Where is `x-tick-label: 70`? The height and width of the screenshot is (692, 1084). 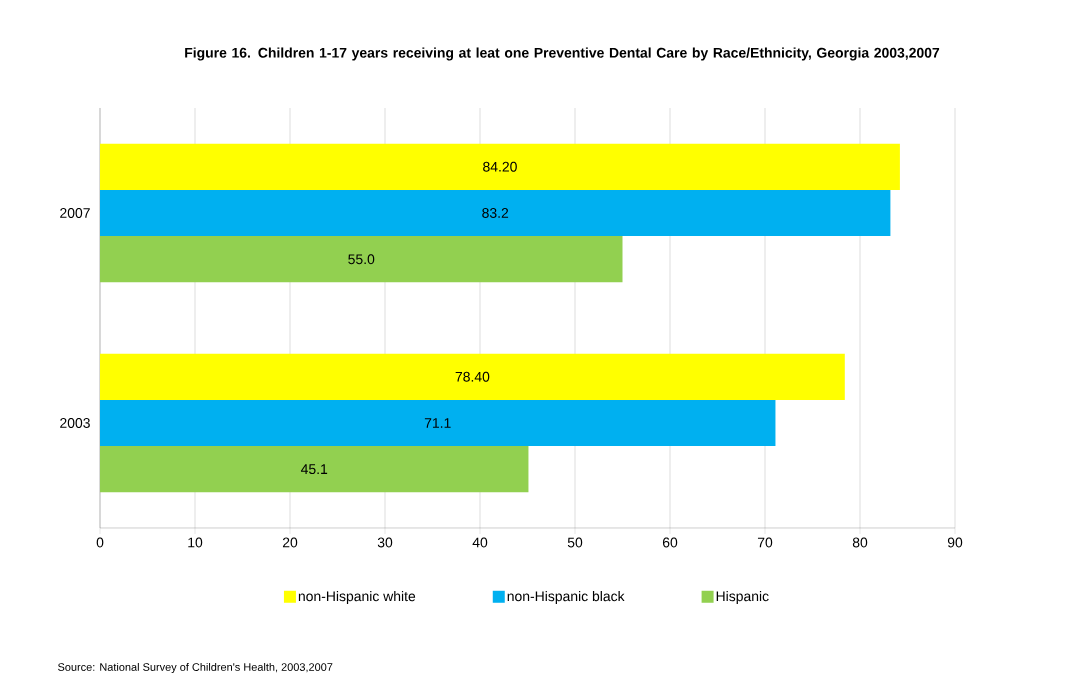 x-tick-label: 70 is located at coordinates (765, 542).